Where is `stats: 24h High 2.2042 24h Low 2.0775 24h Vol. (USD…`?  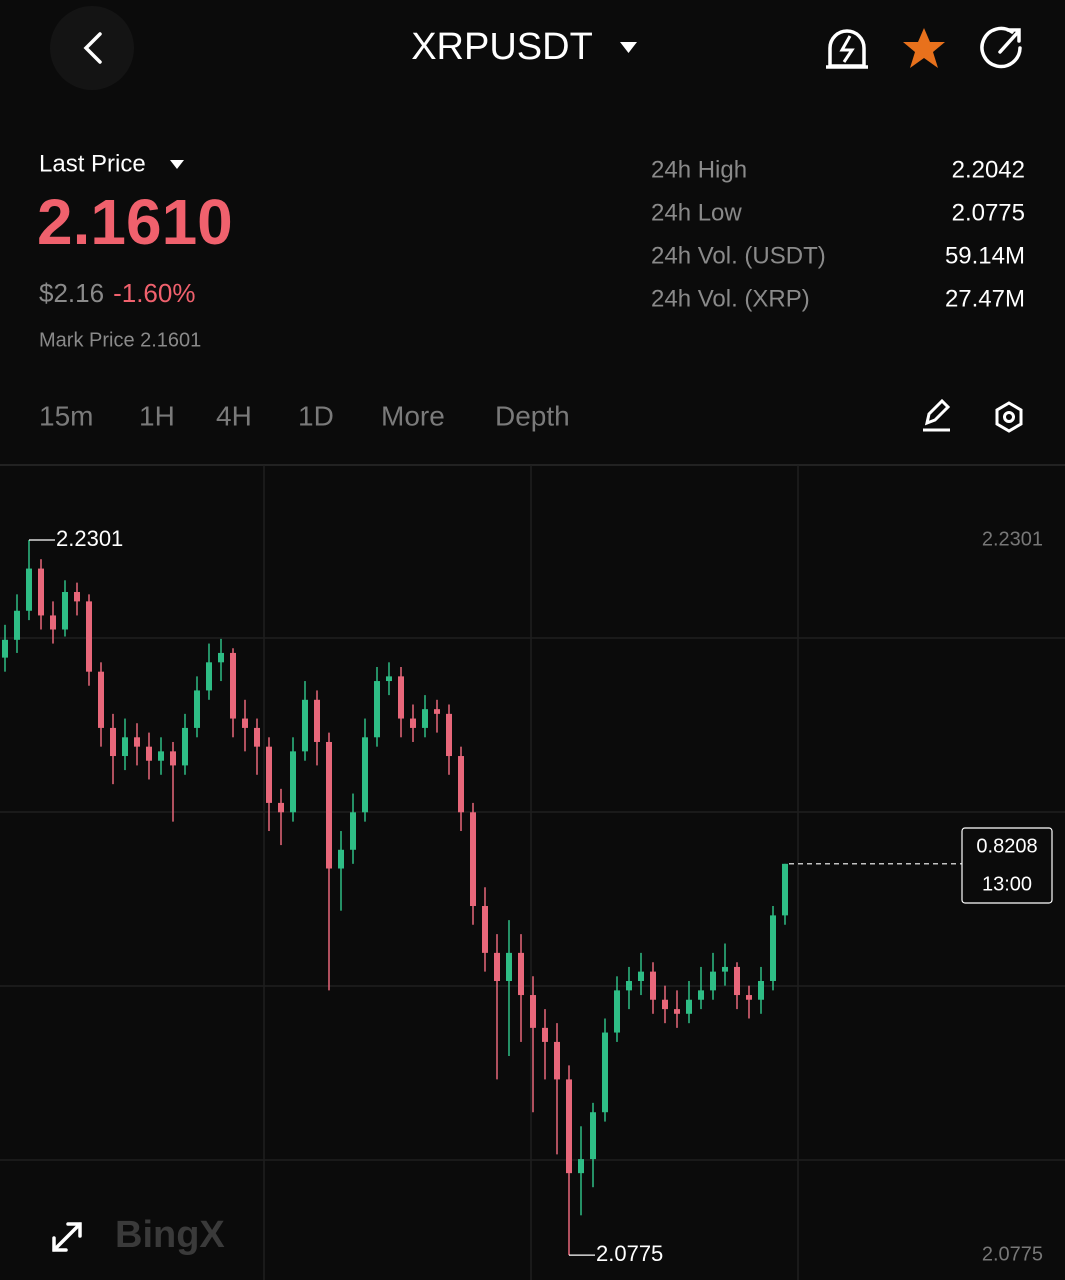
stats: 24h High 2.2042 24h Low 2.0775 24h Vol. (USD… is located at coordinates (838, 234).